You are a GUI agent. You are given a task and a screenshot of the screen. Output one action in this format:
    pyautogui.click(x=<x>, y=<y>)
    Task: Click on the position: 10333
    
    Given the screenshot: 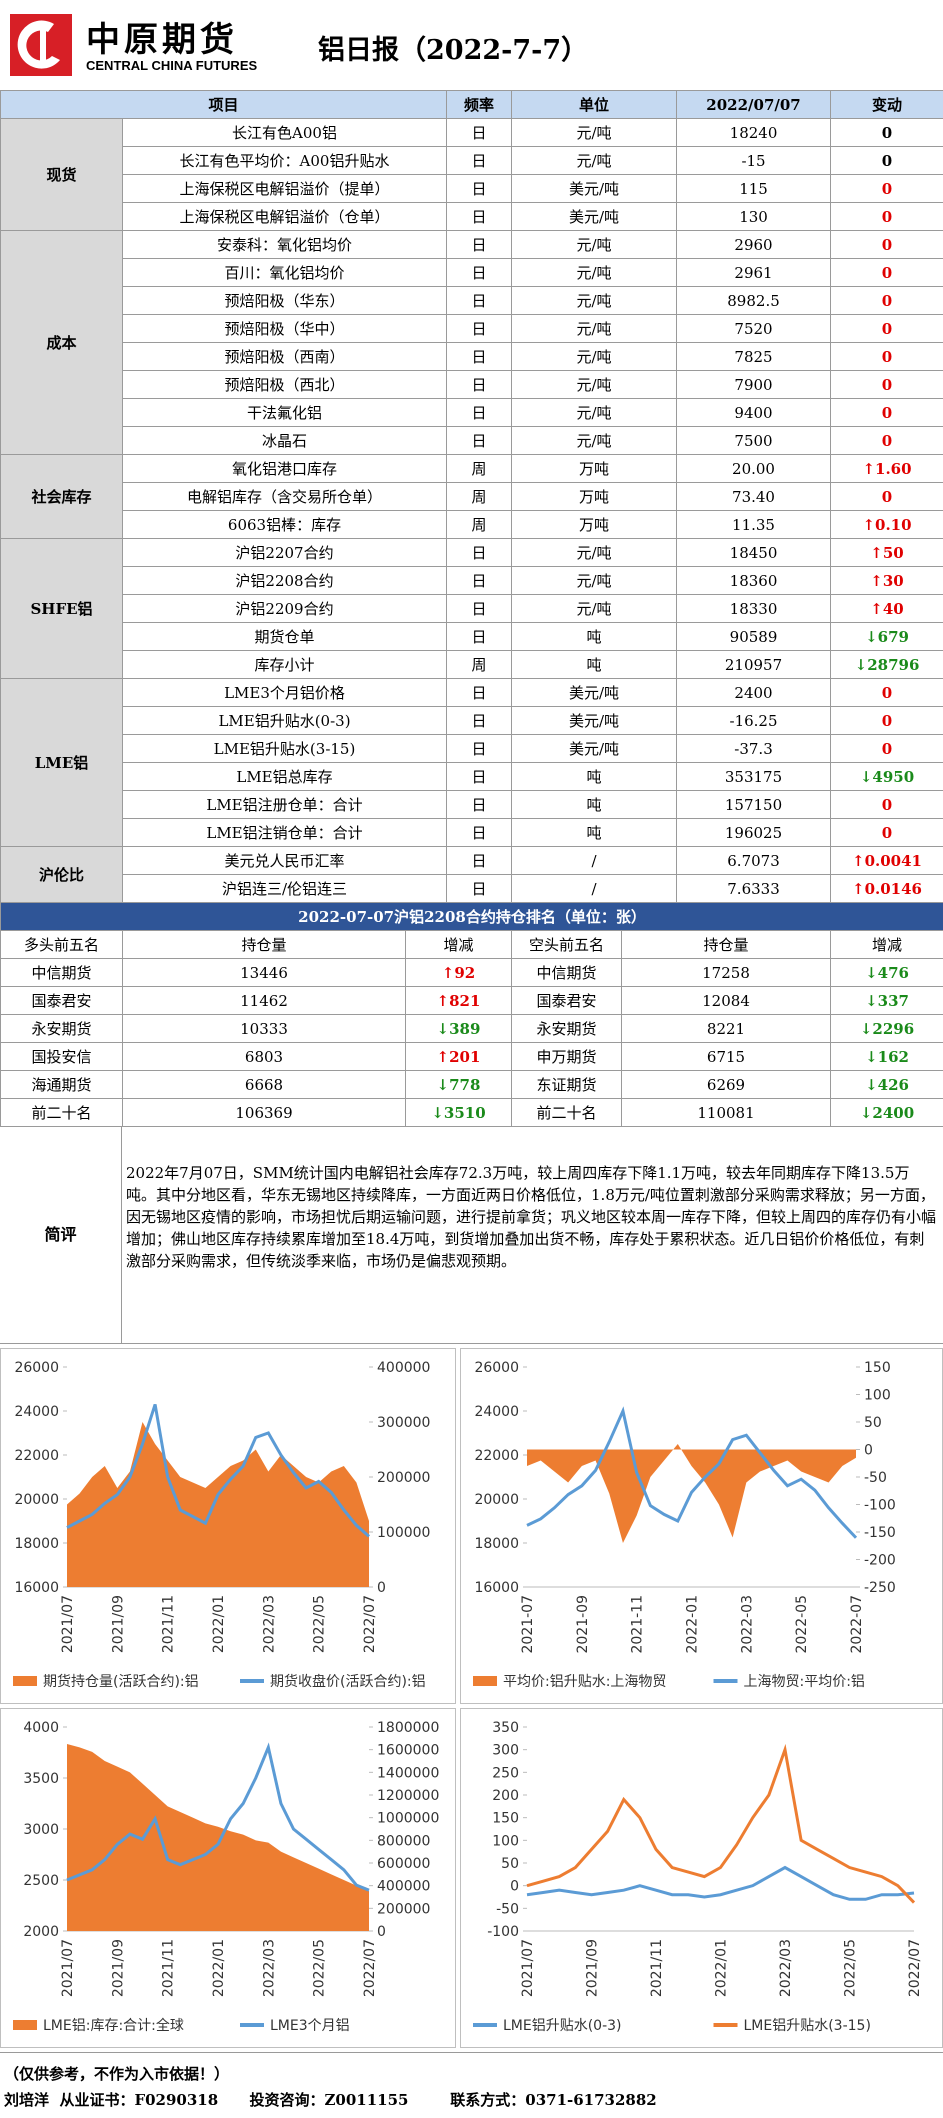 What is the action you would take?
    pyautogui.click(x=264, y=1029)
    